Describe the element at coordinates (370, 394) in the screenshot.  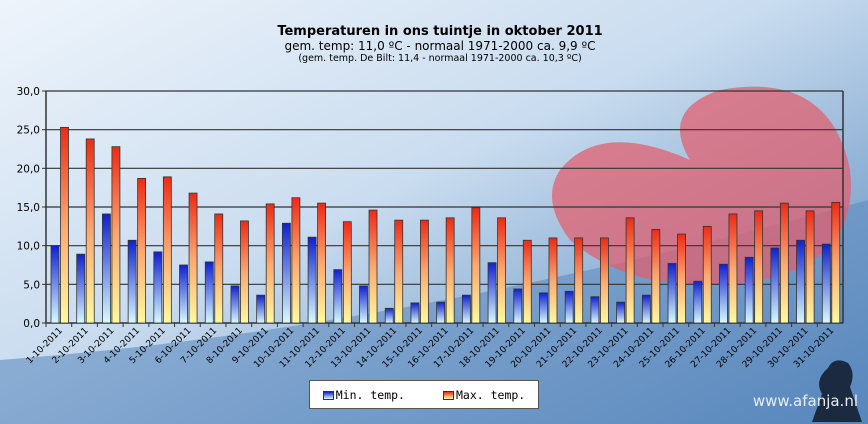
I see `legend-label-min: Min. temp.` at that location.